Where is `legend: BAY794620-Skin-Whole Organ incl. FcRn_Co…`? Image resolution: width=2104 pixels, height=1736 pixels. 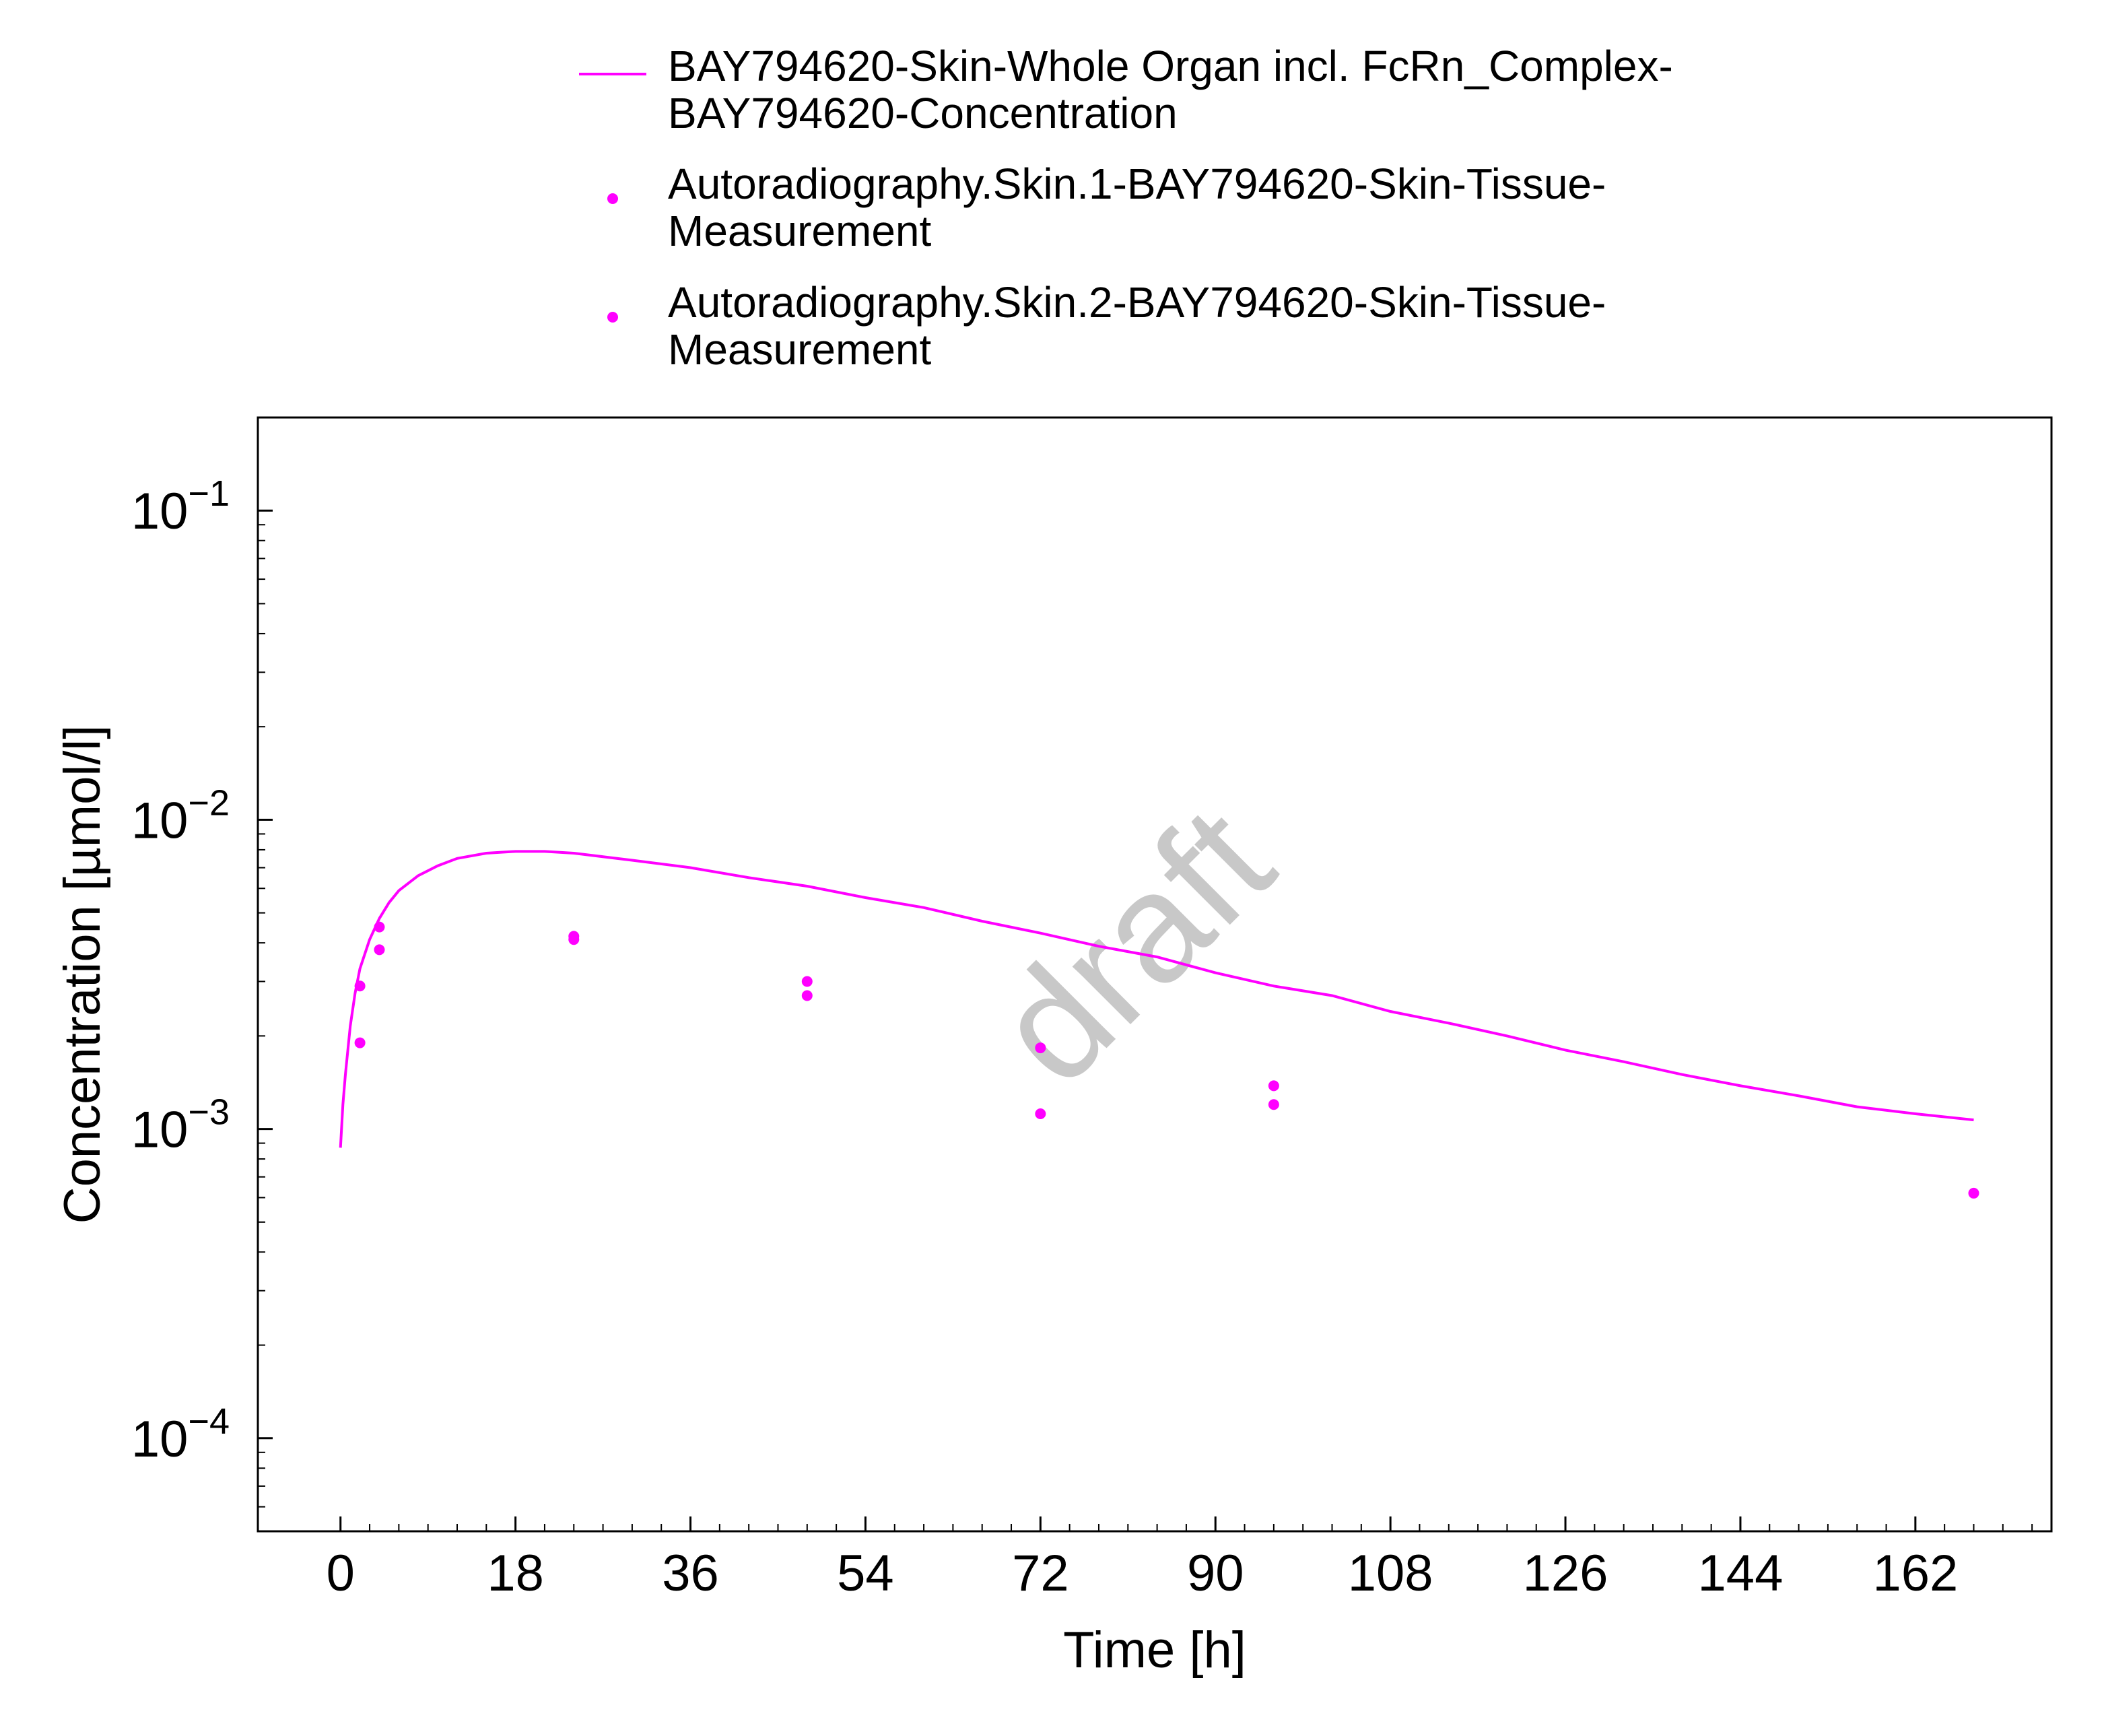
legend: BAY794620-Skin-Whole Organ incl. FcRn_Co… is located at coordinates (1126, 208).